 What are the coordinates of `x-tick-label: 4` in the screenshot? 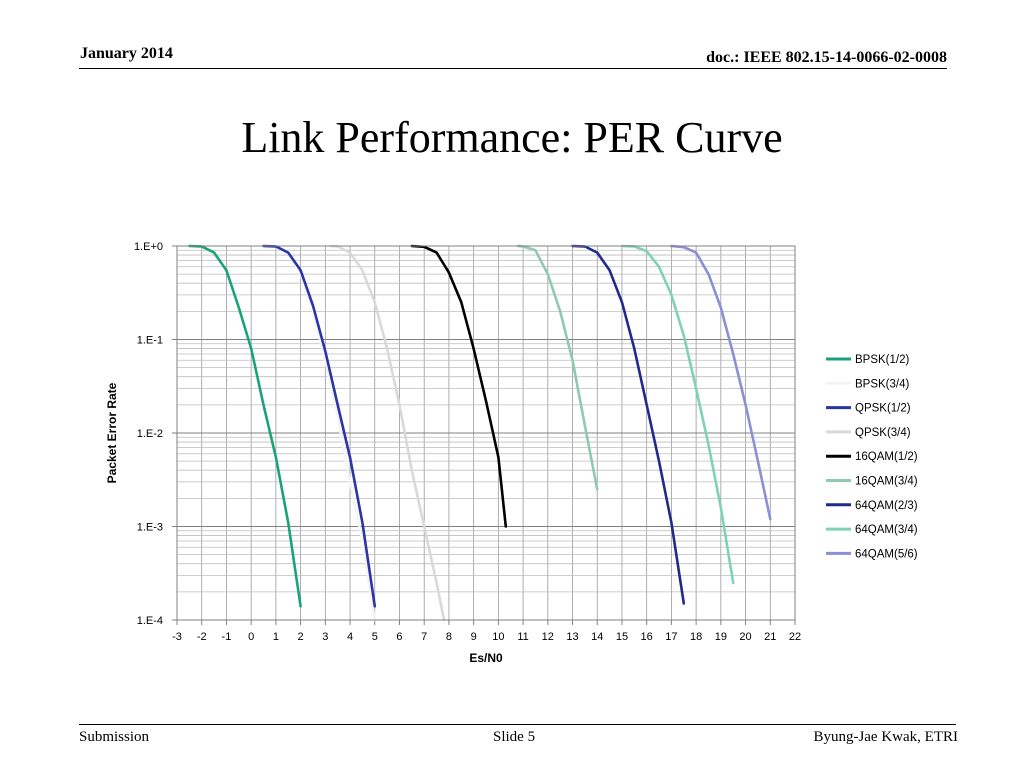 It's located at (350, 637).